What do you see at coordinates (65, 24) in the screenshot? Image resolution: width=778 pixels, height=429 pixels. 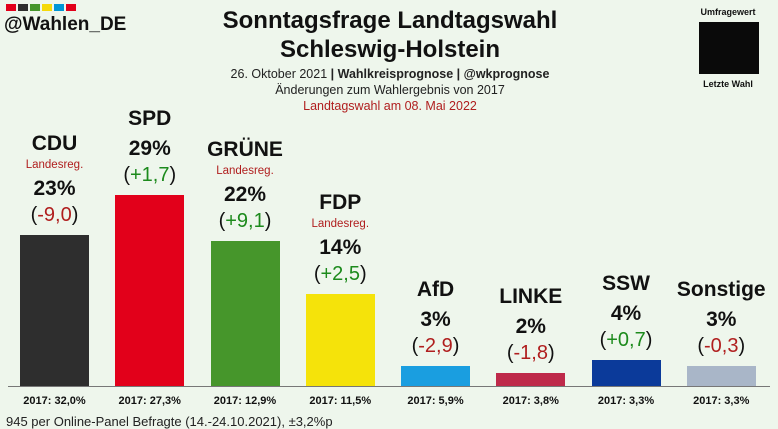 I see `account-handle: @Wahlen_DE` at bounding box center [65, 24].